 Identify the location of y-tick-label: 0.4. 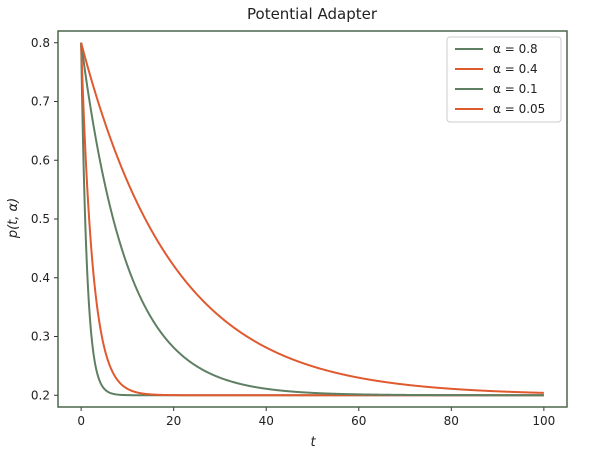
(40, 278).